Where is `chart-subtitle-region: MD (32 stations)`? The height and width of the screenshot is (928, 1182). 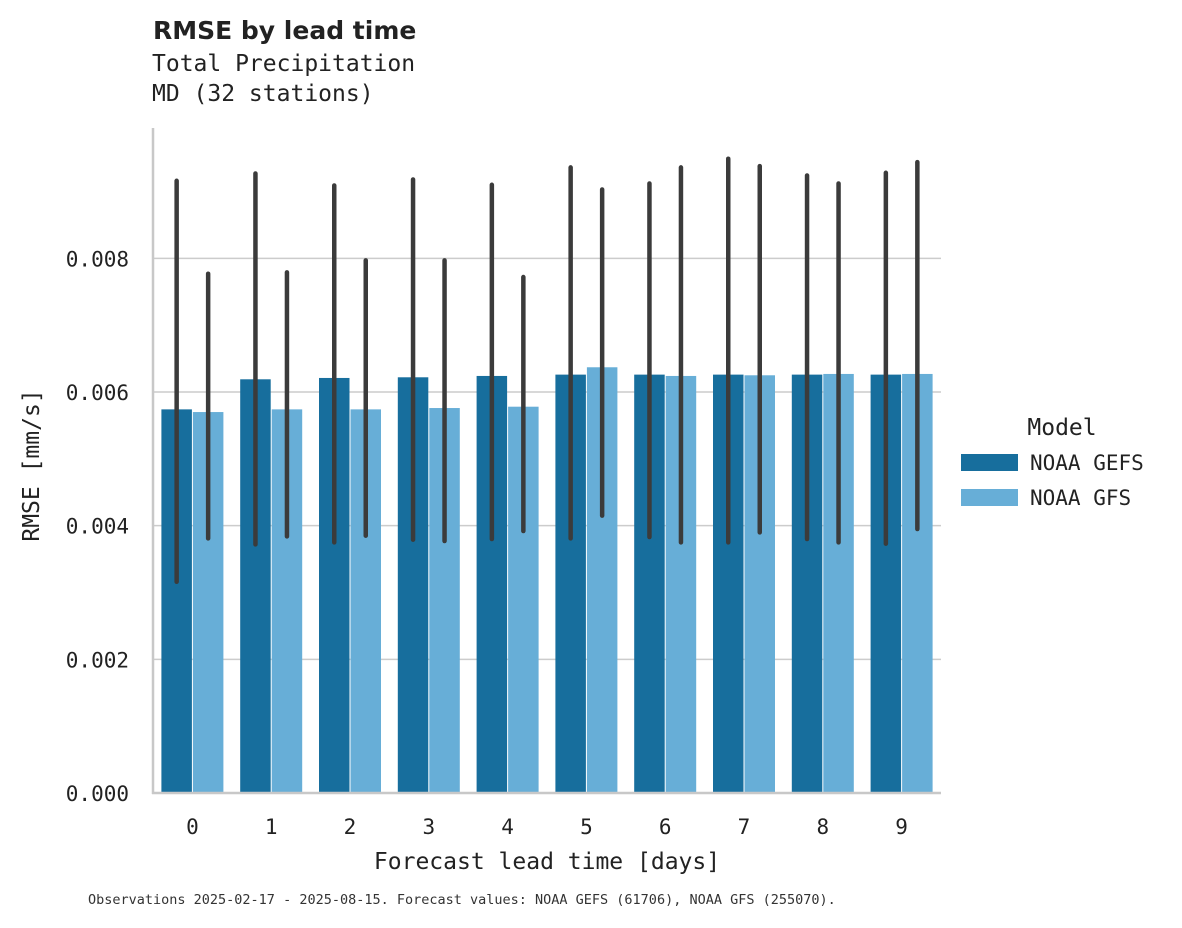
chart-subtitle-region: MD (32 stations) is located at coordinates (263, 94).